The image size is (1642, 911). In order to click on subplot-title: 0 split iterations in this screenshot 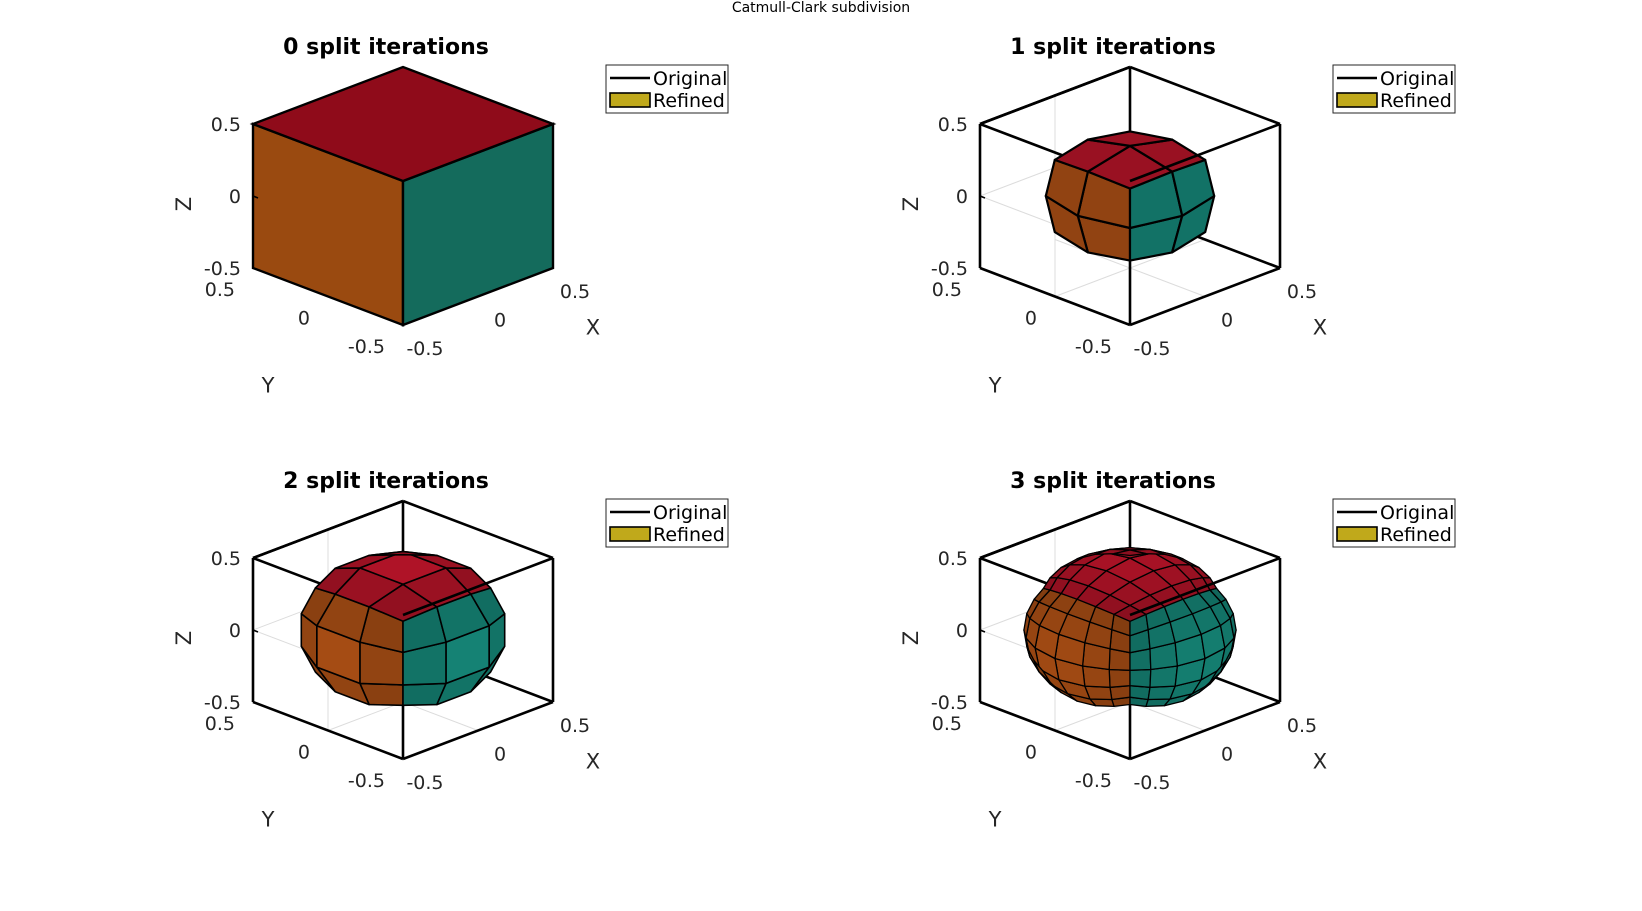, I will do `click(386, 47)`.